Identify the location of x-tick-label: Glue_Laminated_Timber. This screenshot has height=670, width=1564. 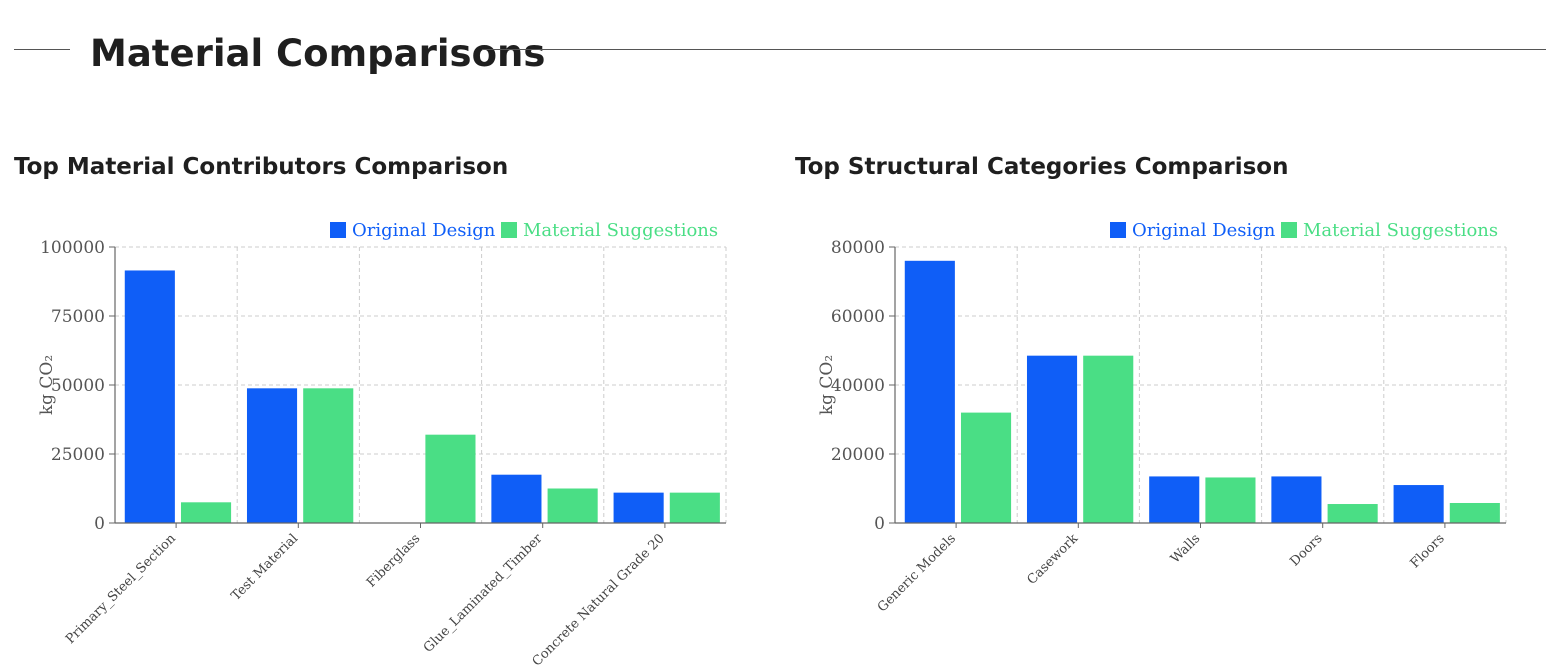
(483, 593).